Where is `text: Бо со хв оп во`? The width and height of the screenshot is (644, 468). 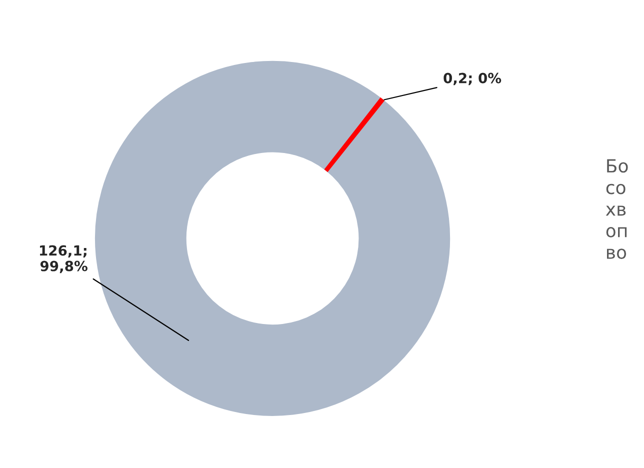 text: Бо со хв оп во is located at coordinates (617, 209).